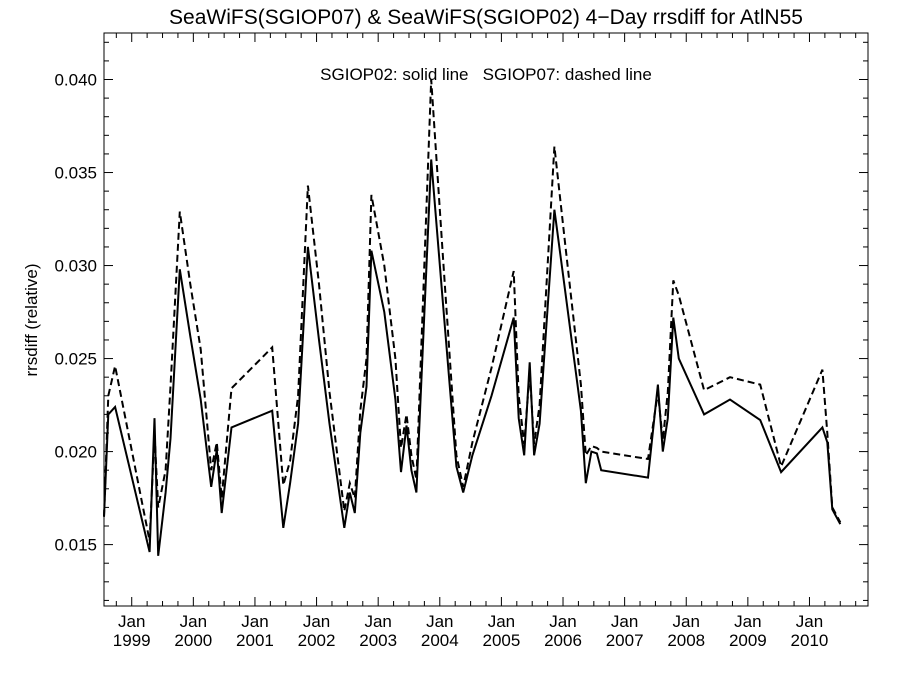  Describe the element at coordinates (75, 173) in the screenshot. I see `y-tick-label: 0.035` at that location.